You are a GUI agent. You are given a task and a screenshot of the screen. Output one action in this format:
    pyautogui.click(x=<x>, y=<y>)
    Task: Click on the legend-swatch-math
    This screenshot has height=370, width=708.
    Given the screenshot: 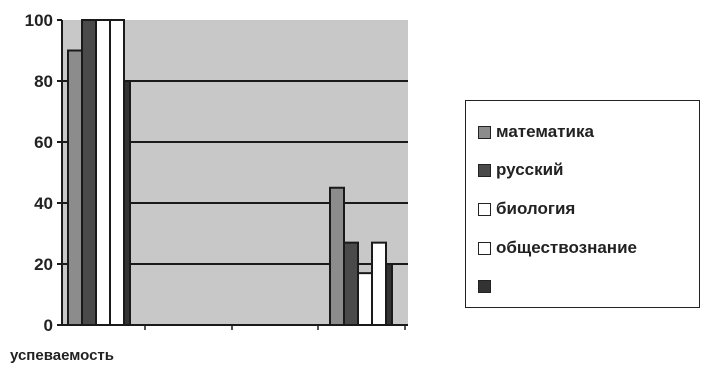 What is the action you would take?
    pyautogui.click(x=484, y=132)
    